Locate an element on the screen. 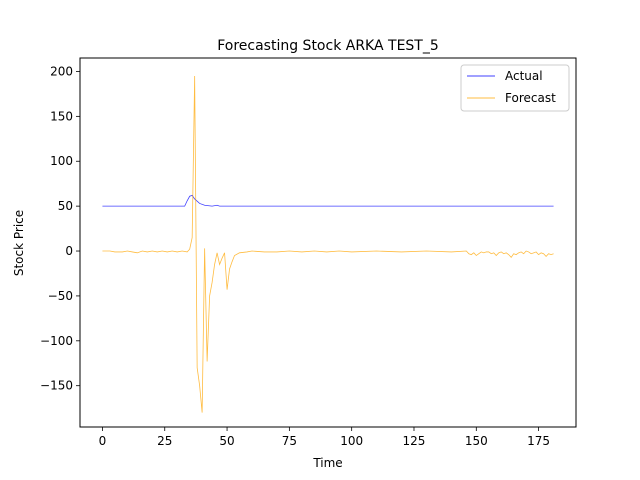  x-tick-label: 175 is located at coordinates (538, 441).